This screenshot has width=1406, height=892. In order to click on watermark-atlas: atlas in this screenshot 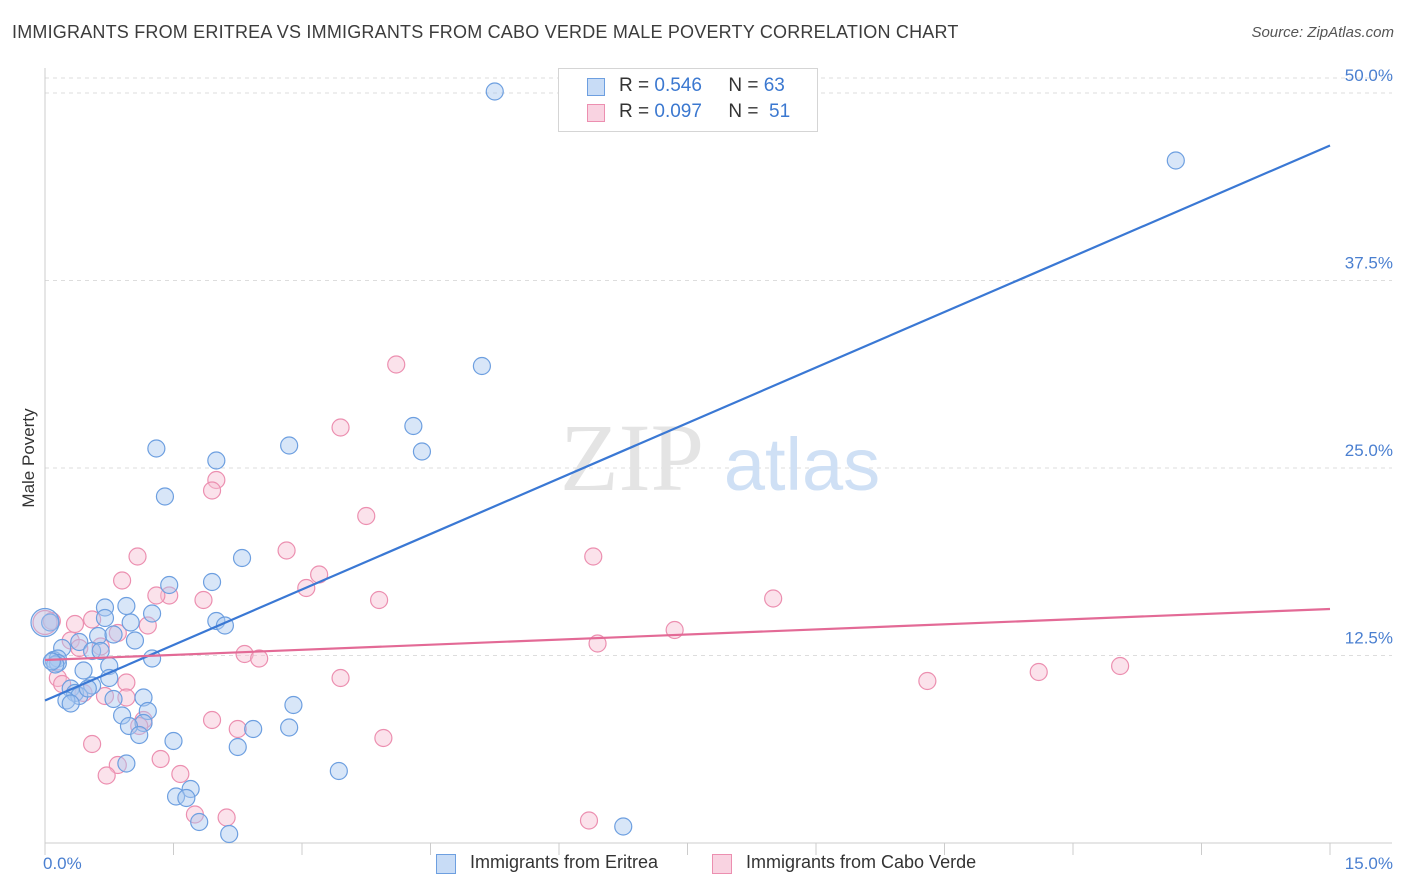, I will do `click(802, 464)`.